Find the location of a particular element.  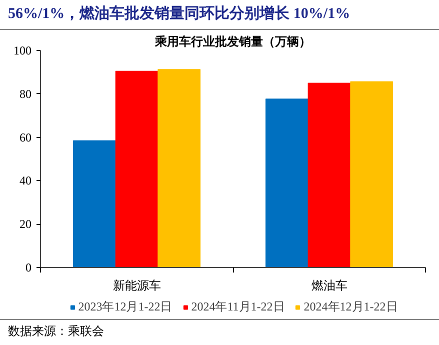

y-tick-label: 0 is located at coordinates (29, 267).